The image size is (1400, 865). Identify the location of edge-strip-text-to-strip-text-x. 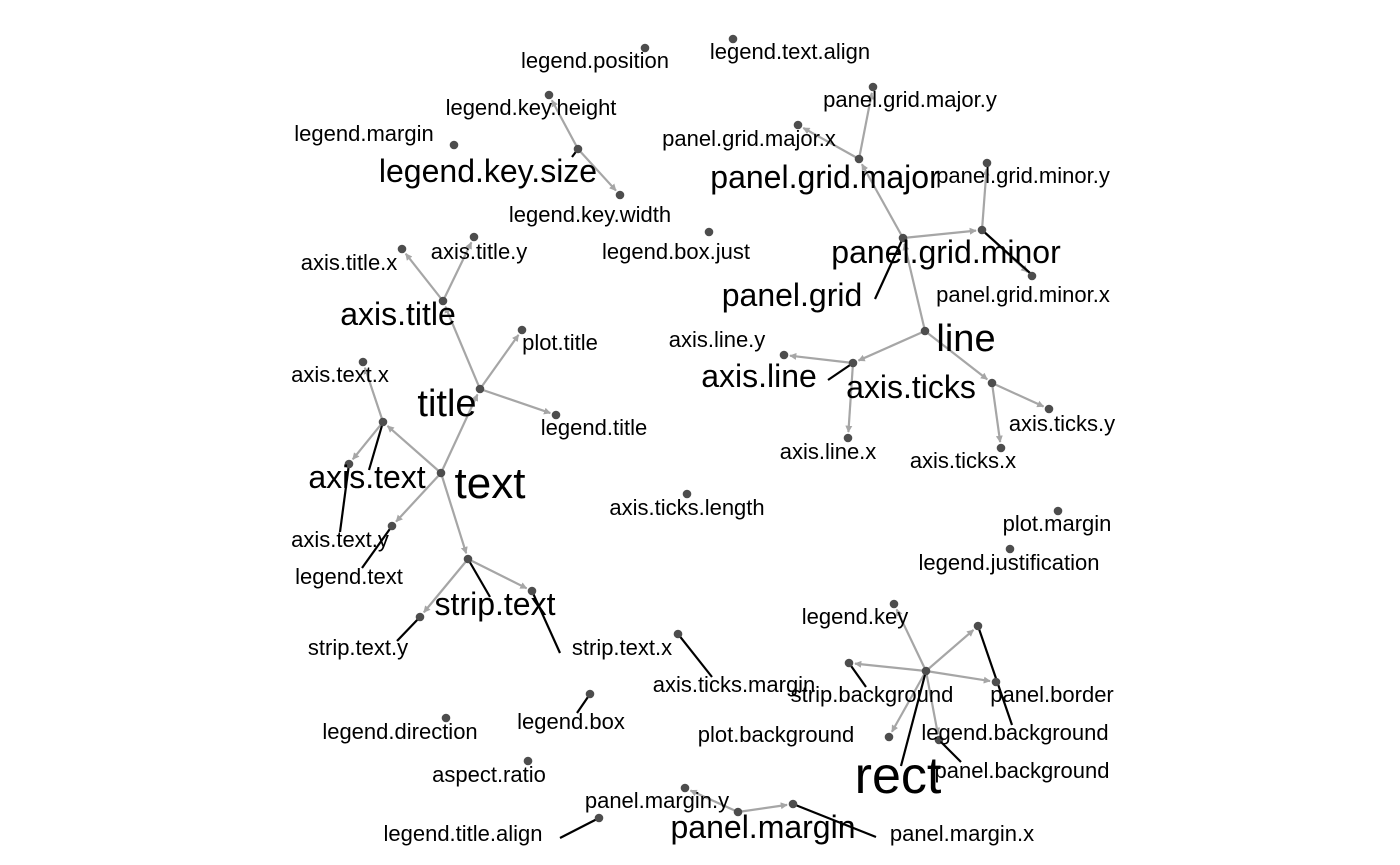
(497, 574).